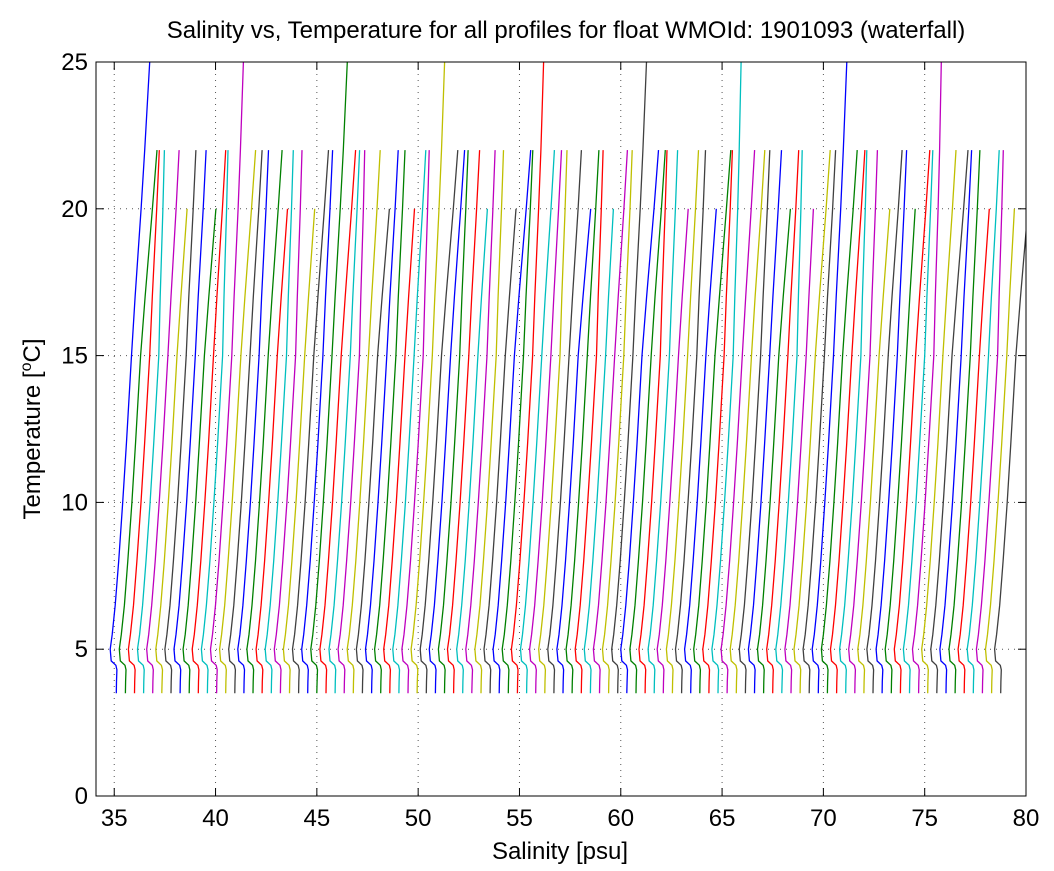 The height and width of the screenshot is (871, 1054). What do you see at coordinates (74, 209) in the screenshot?
I see `y-tick-label: 20` at bounding box center [74, 209].